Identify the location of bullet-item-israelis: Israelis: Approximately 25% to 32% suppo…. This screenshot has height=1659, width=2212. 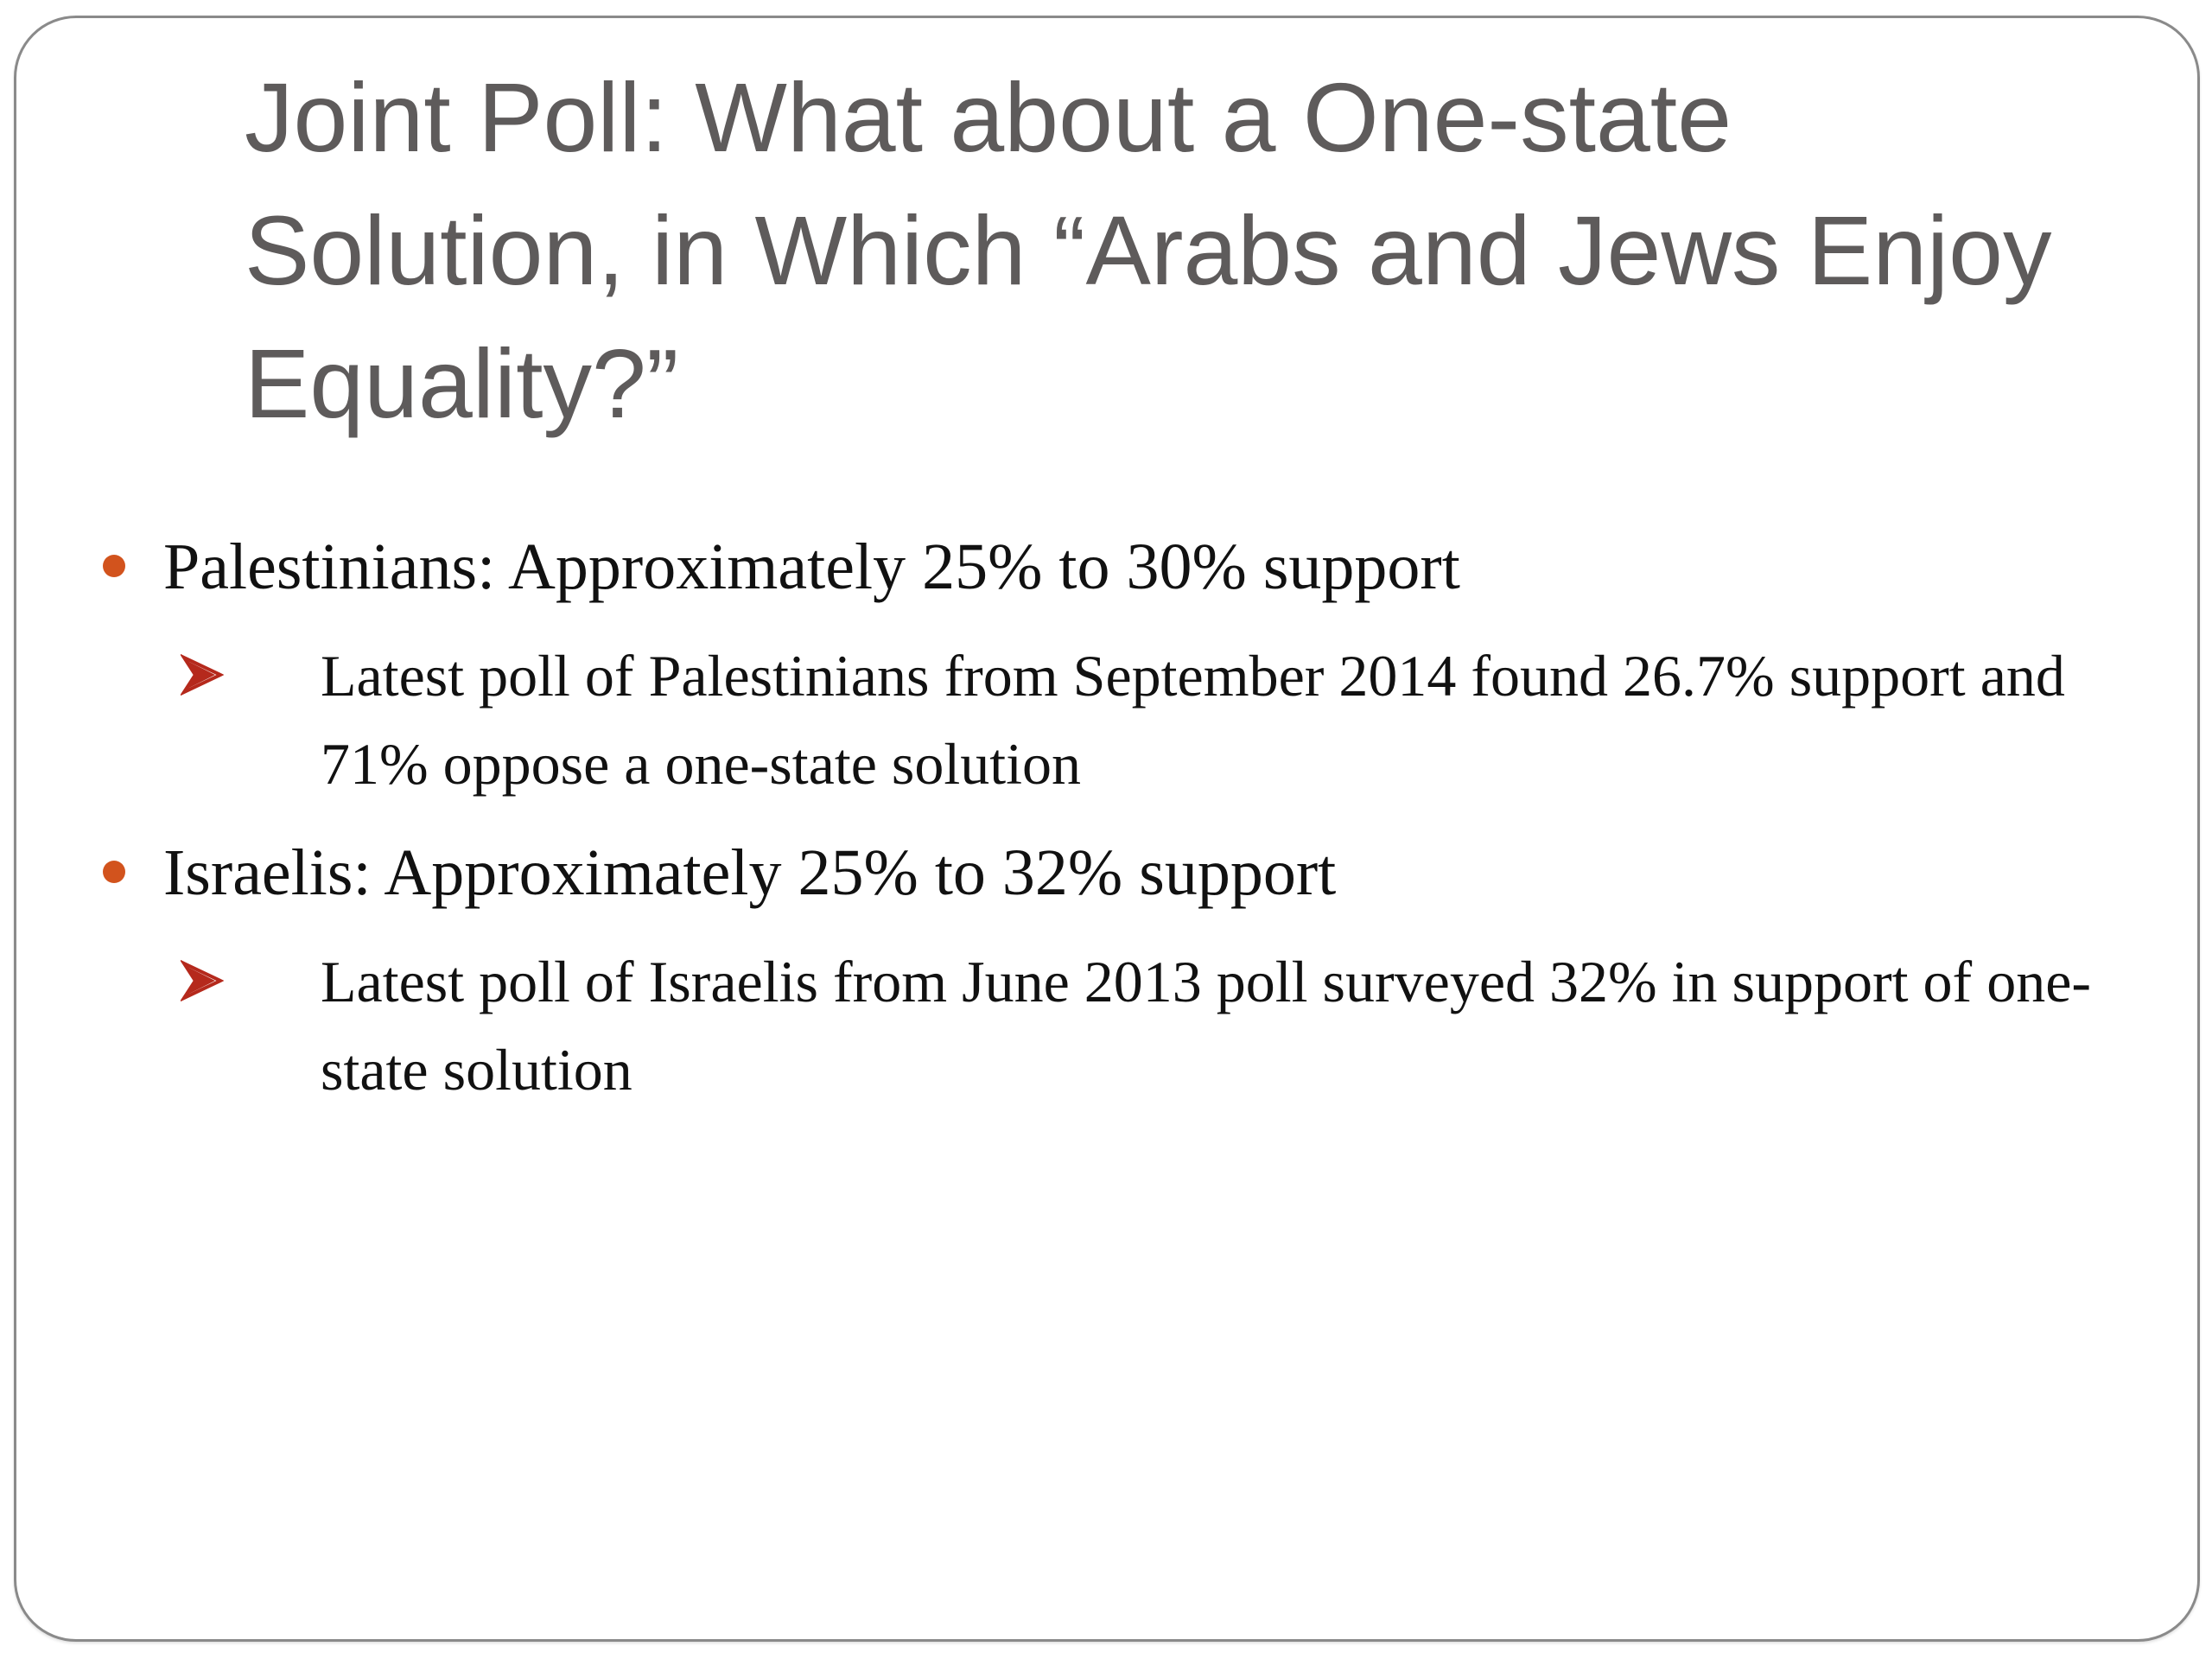
(750, 872).